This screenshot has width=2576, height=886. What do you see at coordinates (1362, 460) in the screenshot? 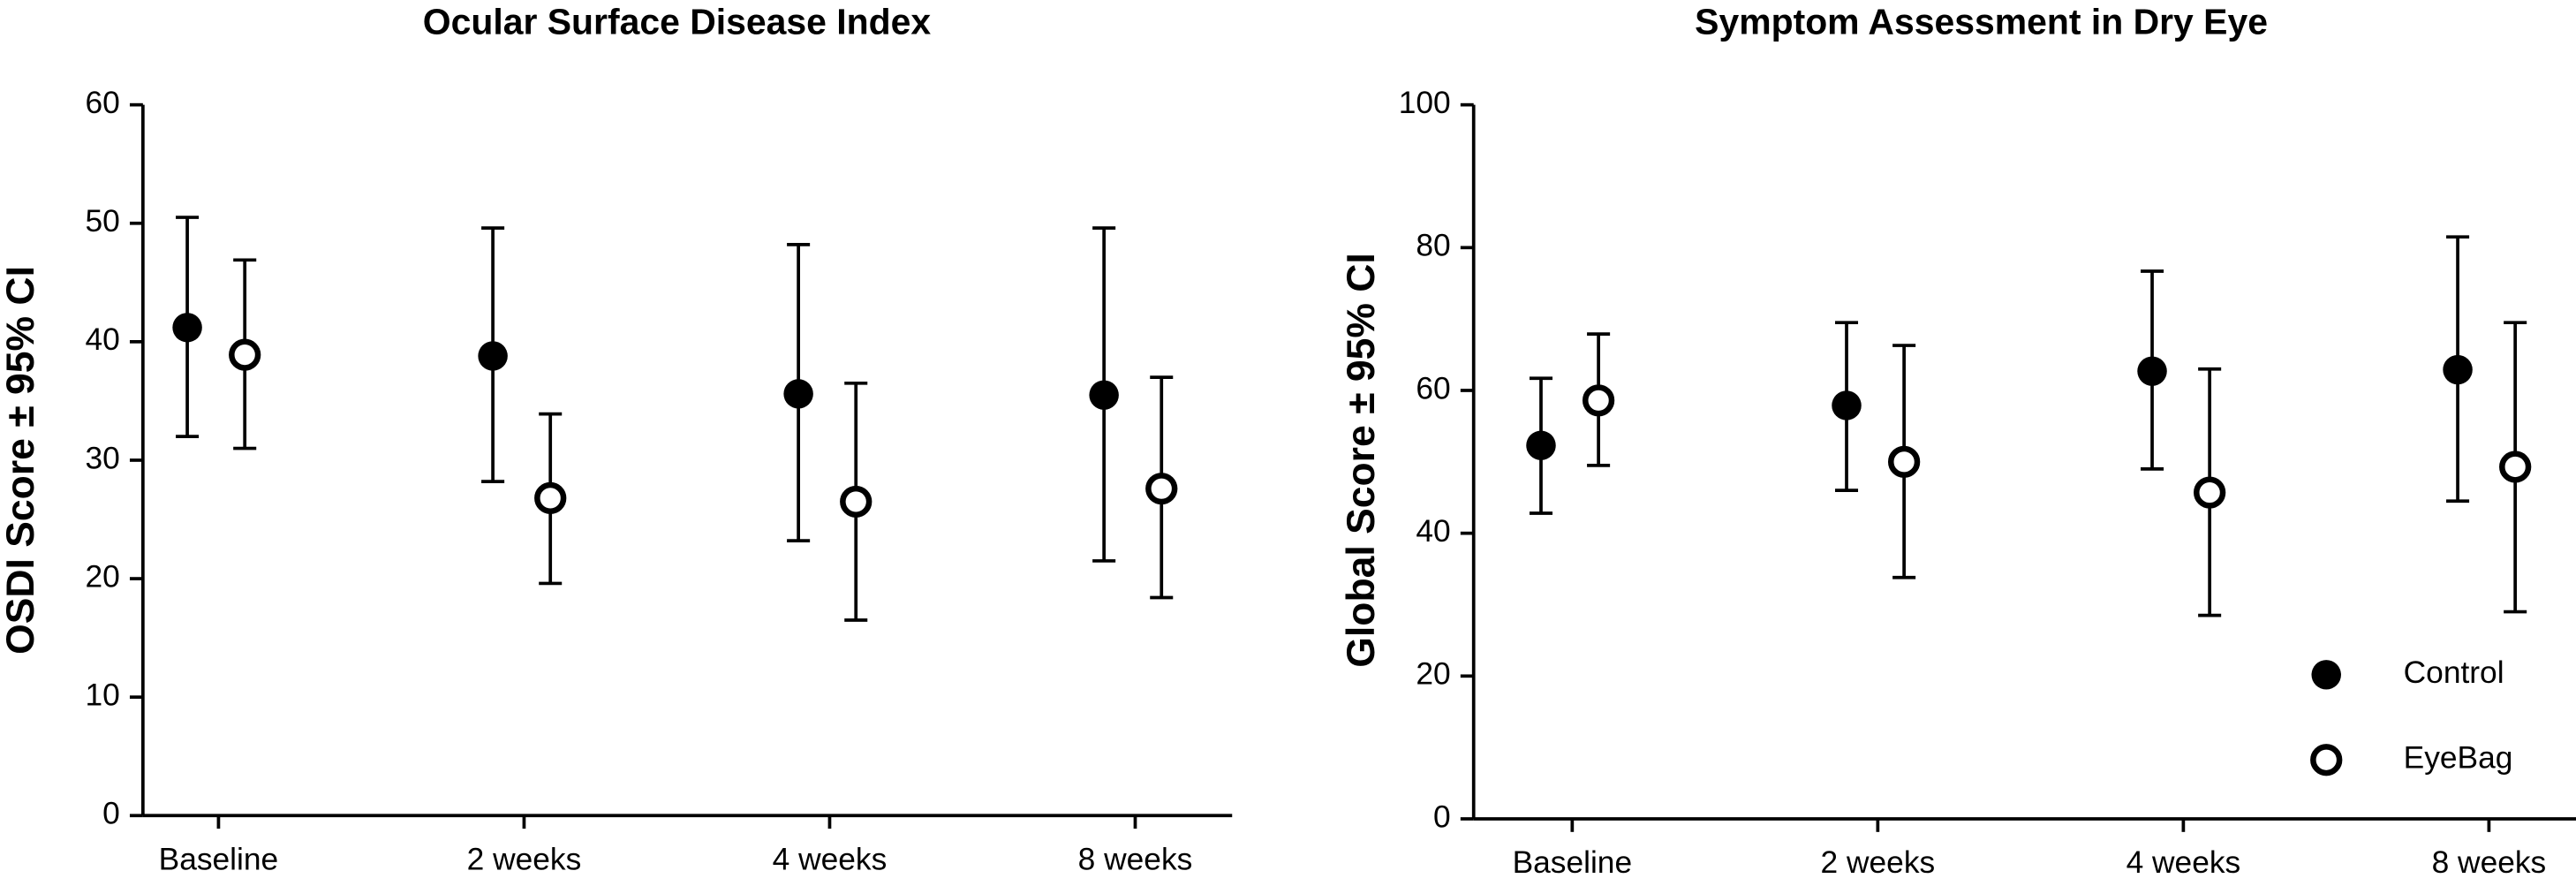
I see `y-axis-label: Global Score ± 95% CI` at bounding box center [1362, 460].